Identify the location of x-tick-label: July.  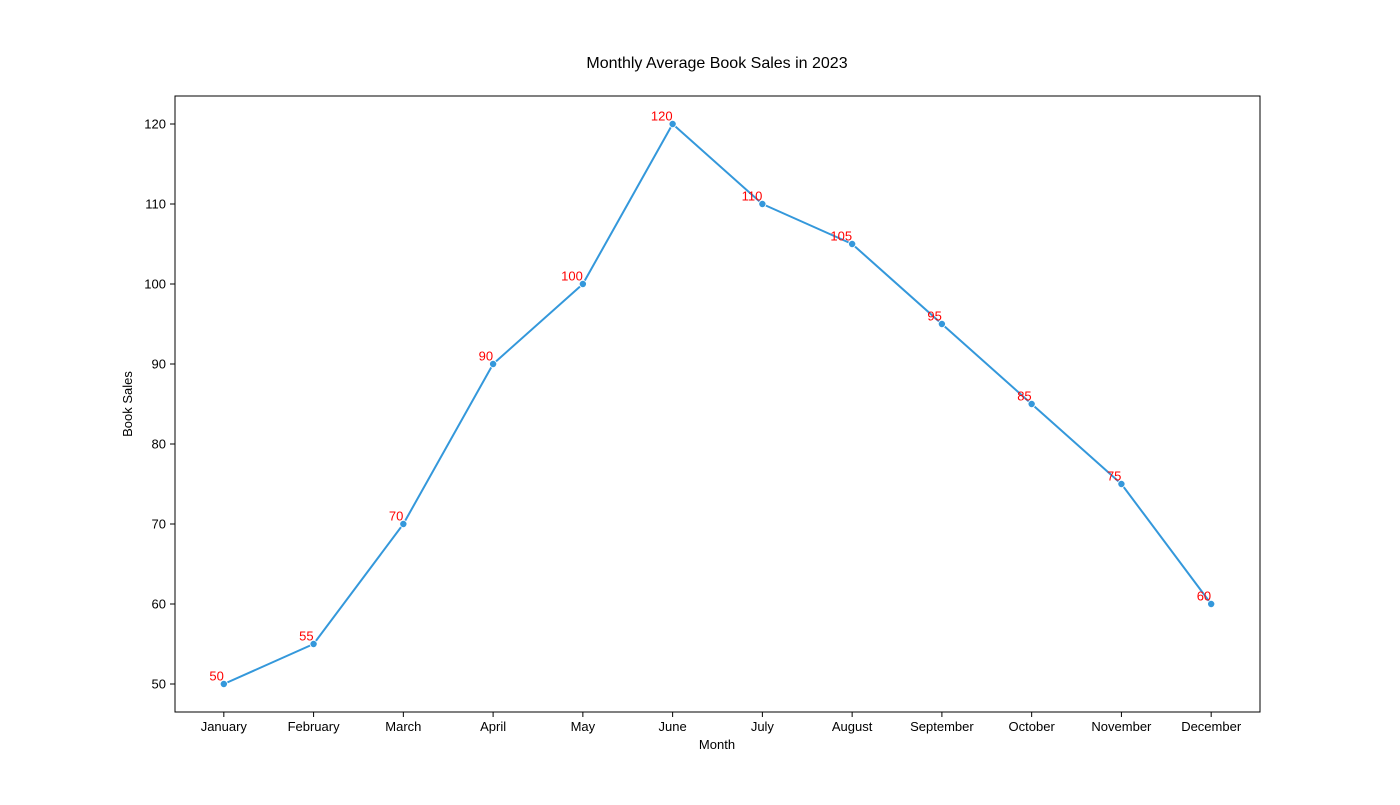
(763, 726).